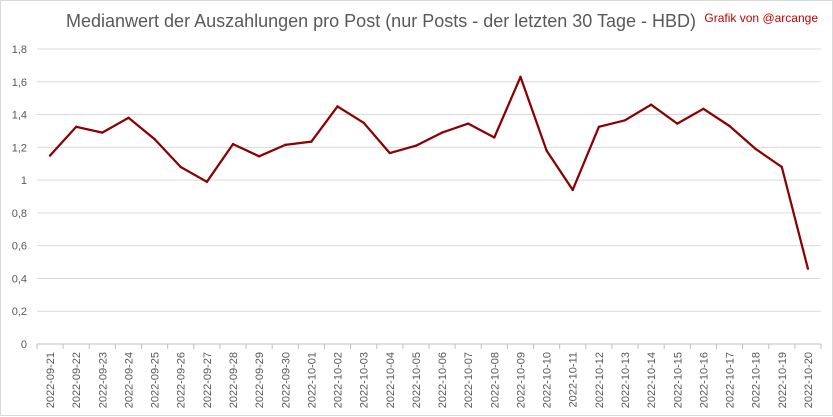  What do you see at coordinates (234, 380) in the screenshot?
I see `x-tick-label: 2022-09-28` at bounding box center [234, 380].